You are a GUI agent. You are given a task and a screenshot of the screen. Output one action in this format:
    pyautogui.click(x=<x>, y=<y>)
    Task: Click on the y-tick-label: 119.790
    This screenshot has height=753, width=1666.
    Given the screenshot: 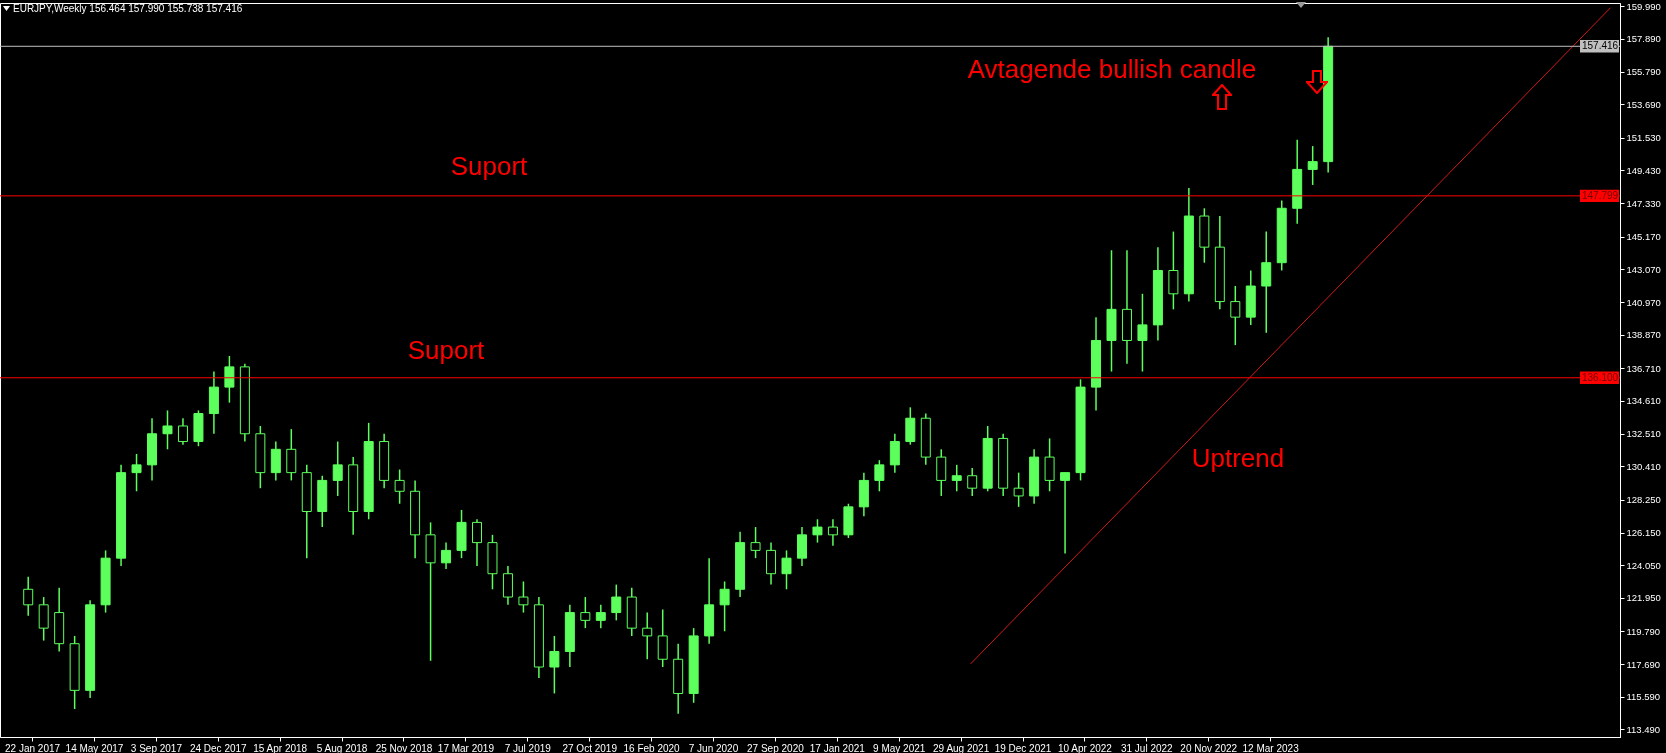 What is the action you would take?
    pyautogui.click(x=1643, y=631)
    